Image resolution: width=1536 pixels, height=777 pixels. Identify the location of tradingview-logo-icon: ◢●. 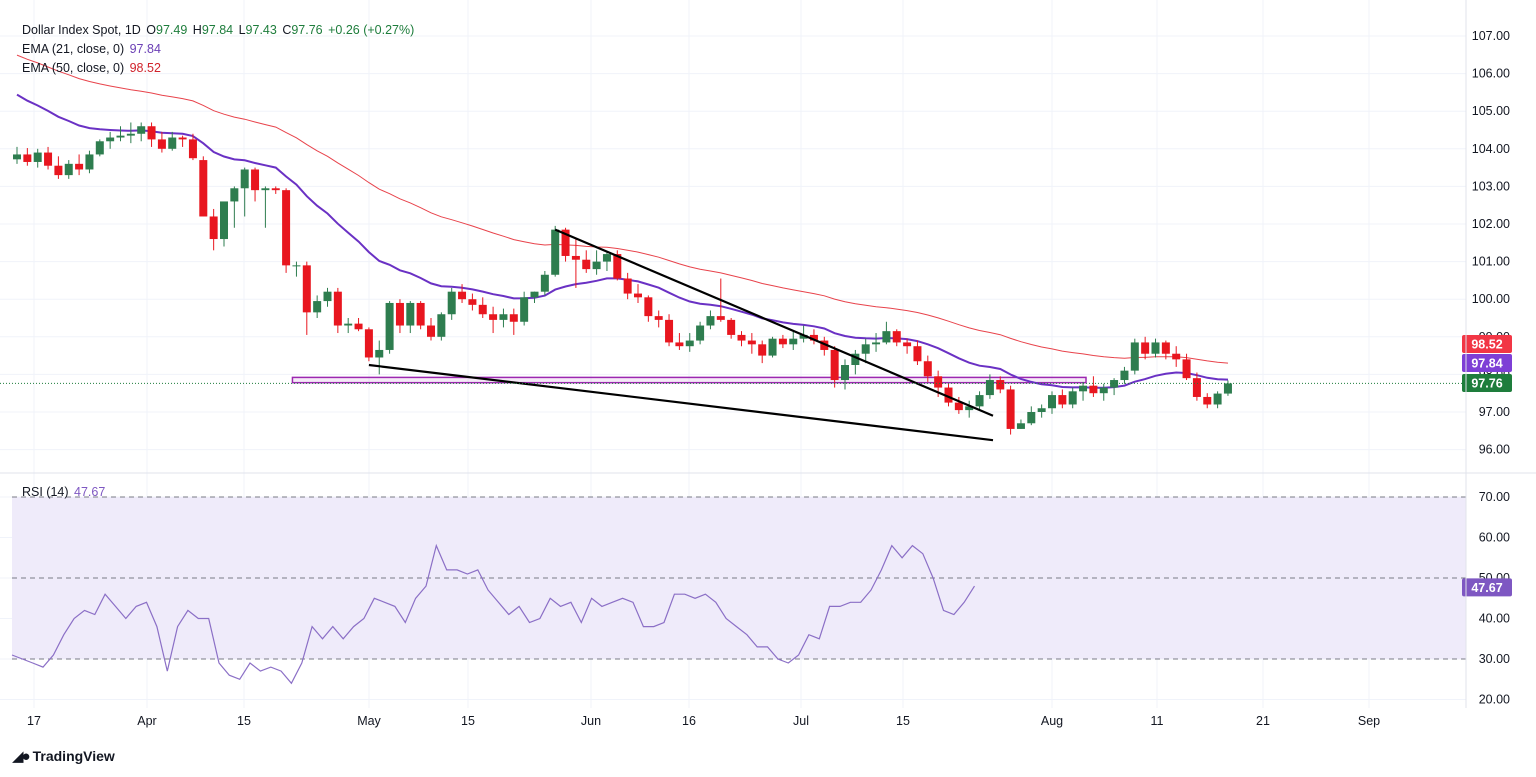
(21, 756).